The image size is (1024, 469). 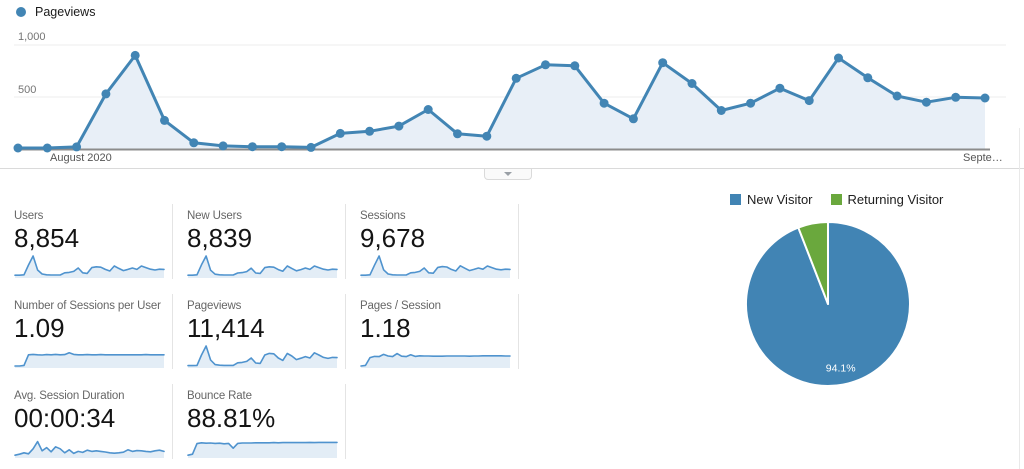 I want to click on metric-value: 8,839, so click(x=220, y=238).